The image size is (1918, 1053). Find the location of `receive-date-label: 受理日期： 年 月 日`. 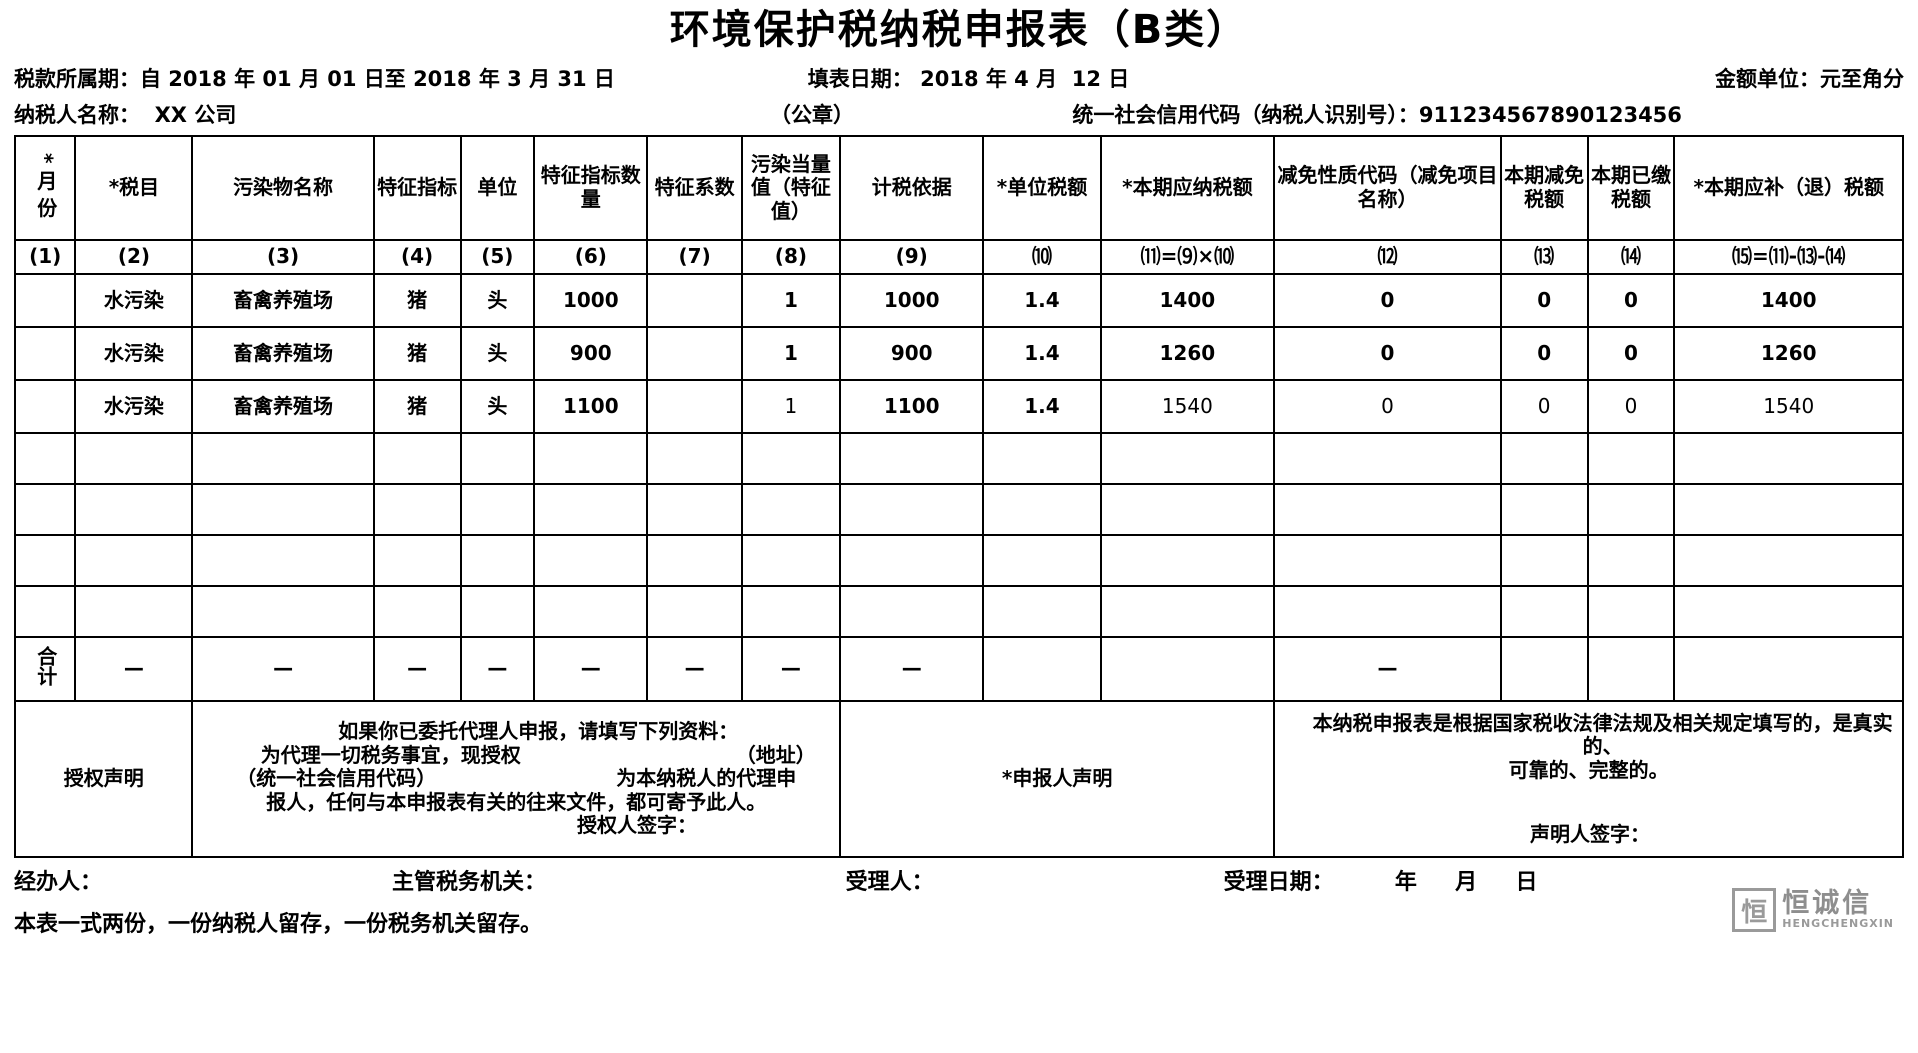

receive-date-label: 受理日期： 年 月 日 is located at coordinates (1380, 882).